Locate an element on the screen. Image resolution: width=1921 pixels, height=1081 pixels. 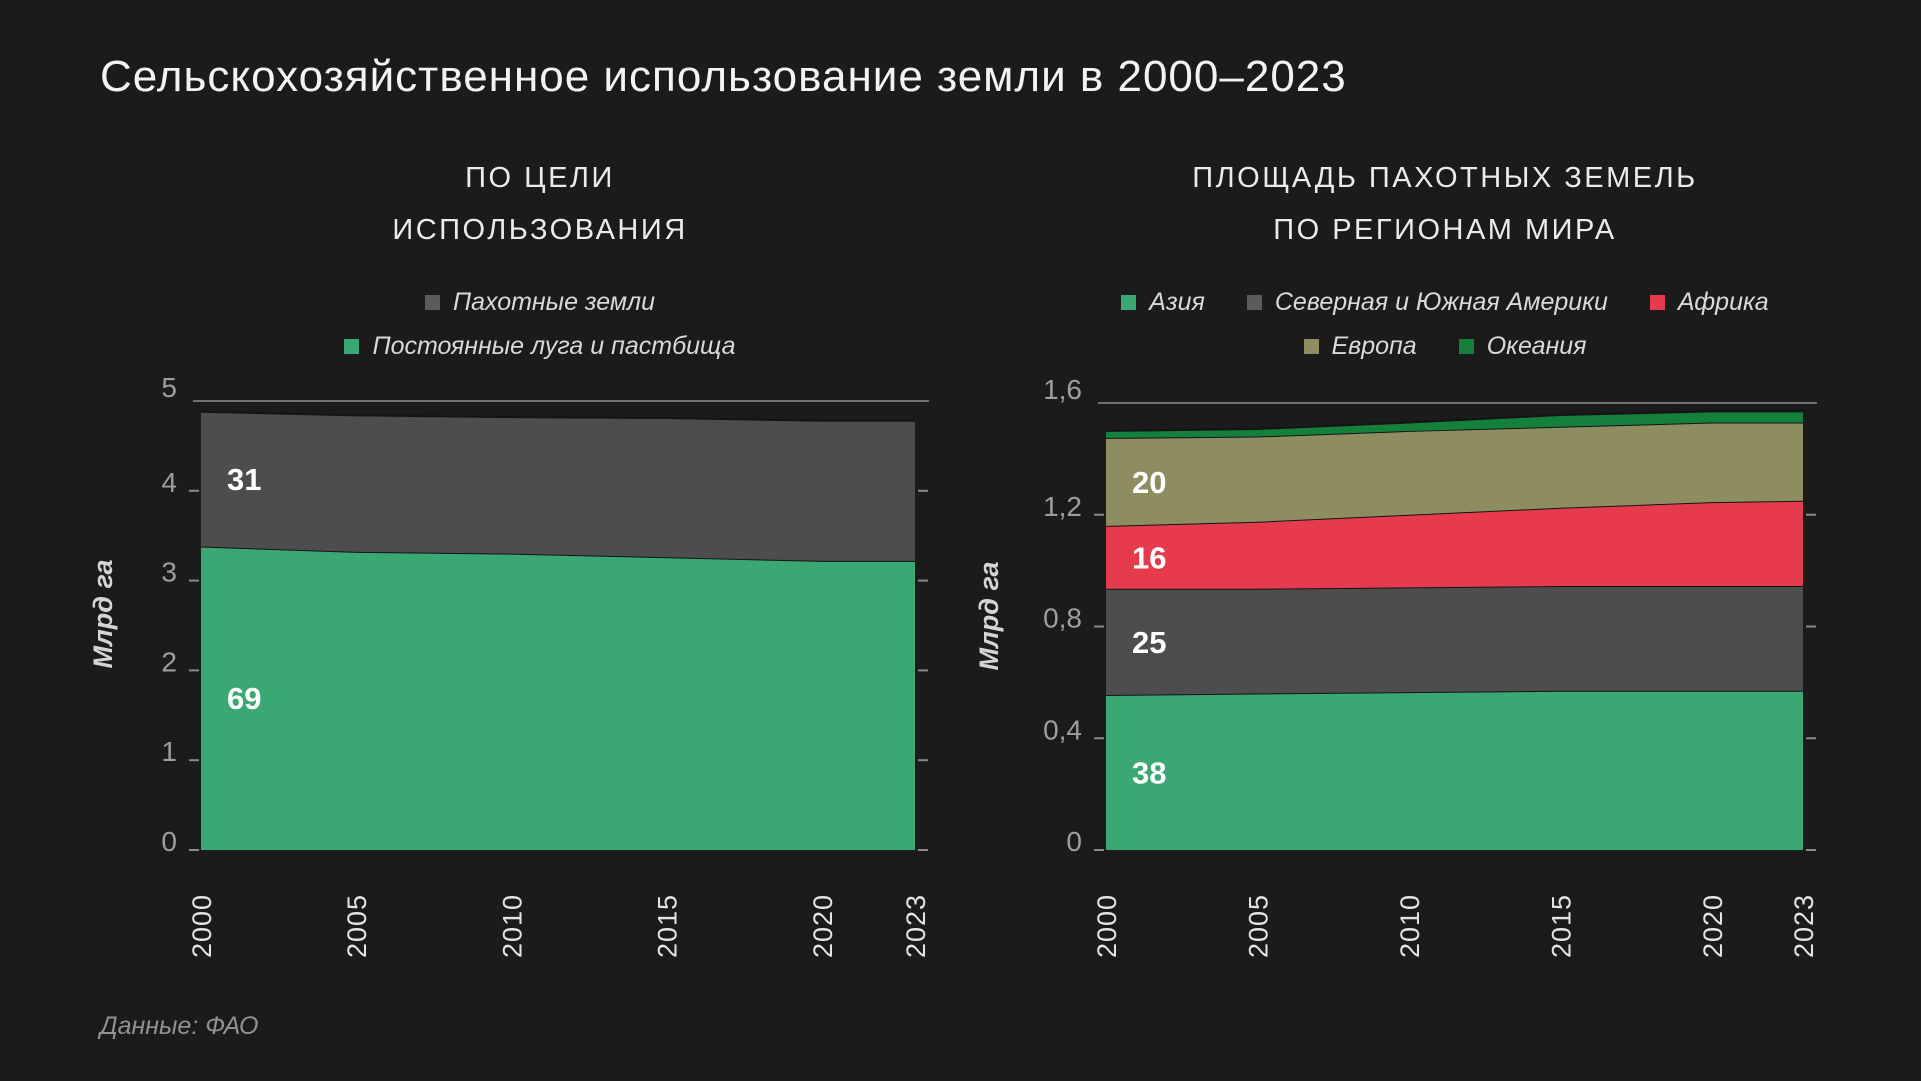
legend-item: Пахотные земли is located at coordinates (540, 302).